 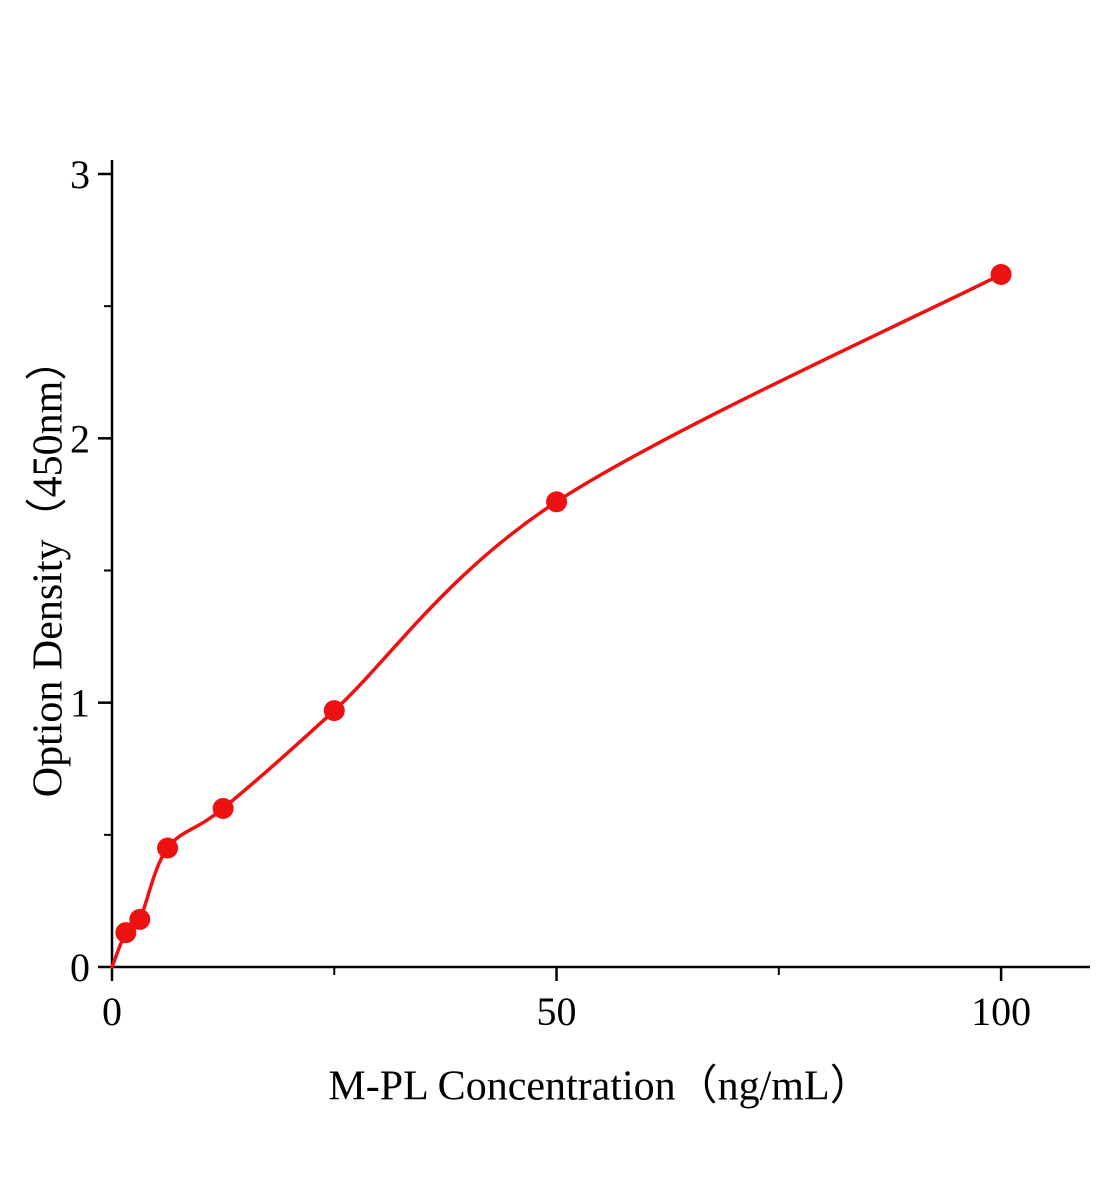 I want to click on y-tick-label: 2, so click(x=80, y=438).